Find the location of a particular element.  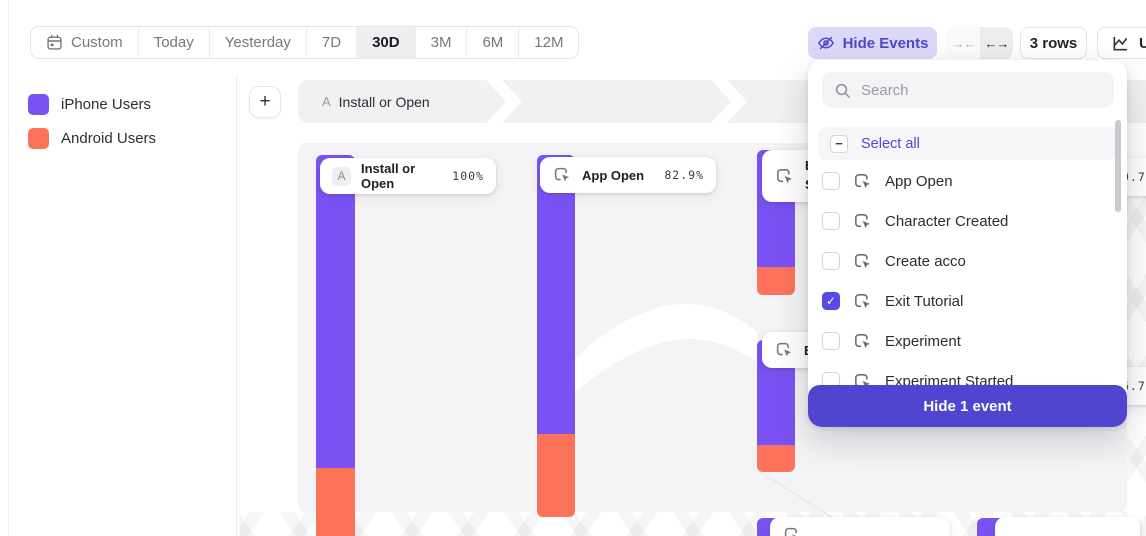

funnel-bar-step2 is located at coordinates (556, 336).